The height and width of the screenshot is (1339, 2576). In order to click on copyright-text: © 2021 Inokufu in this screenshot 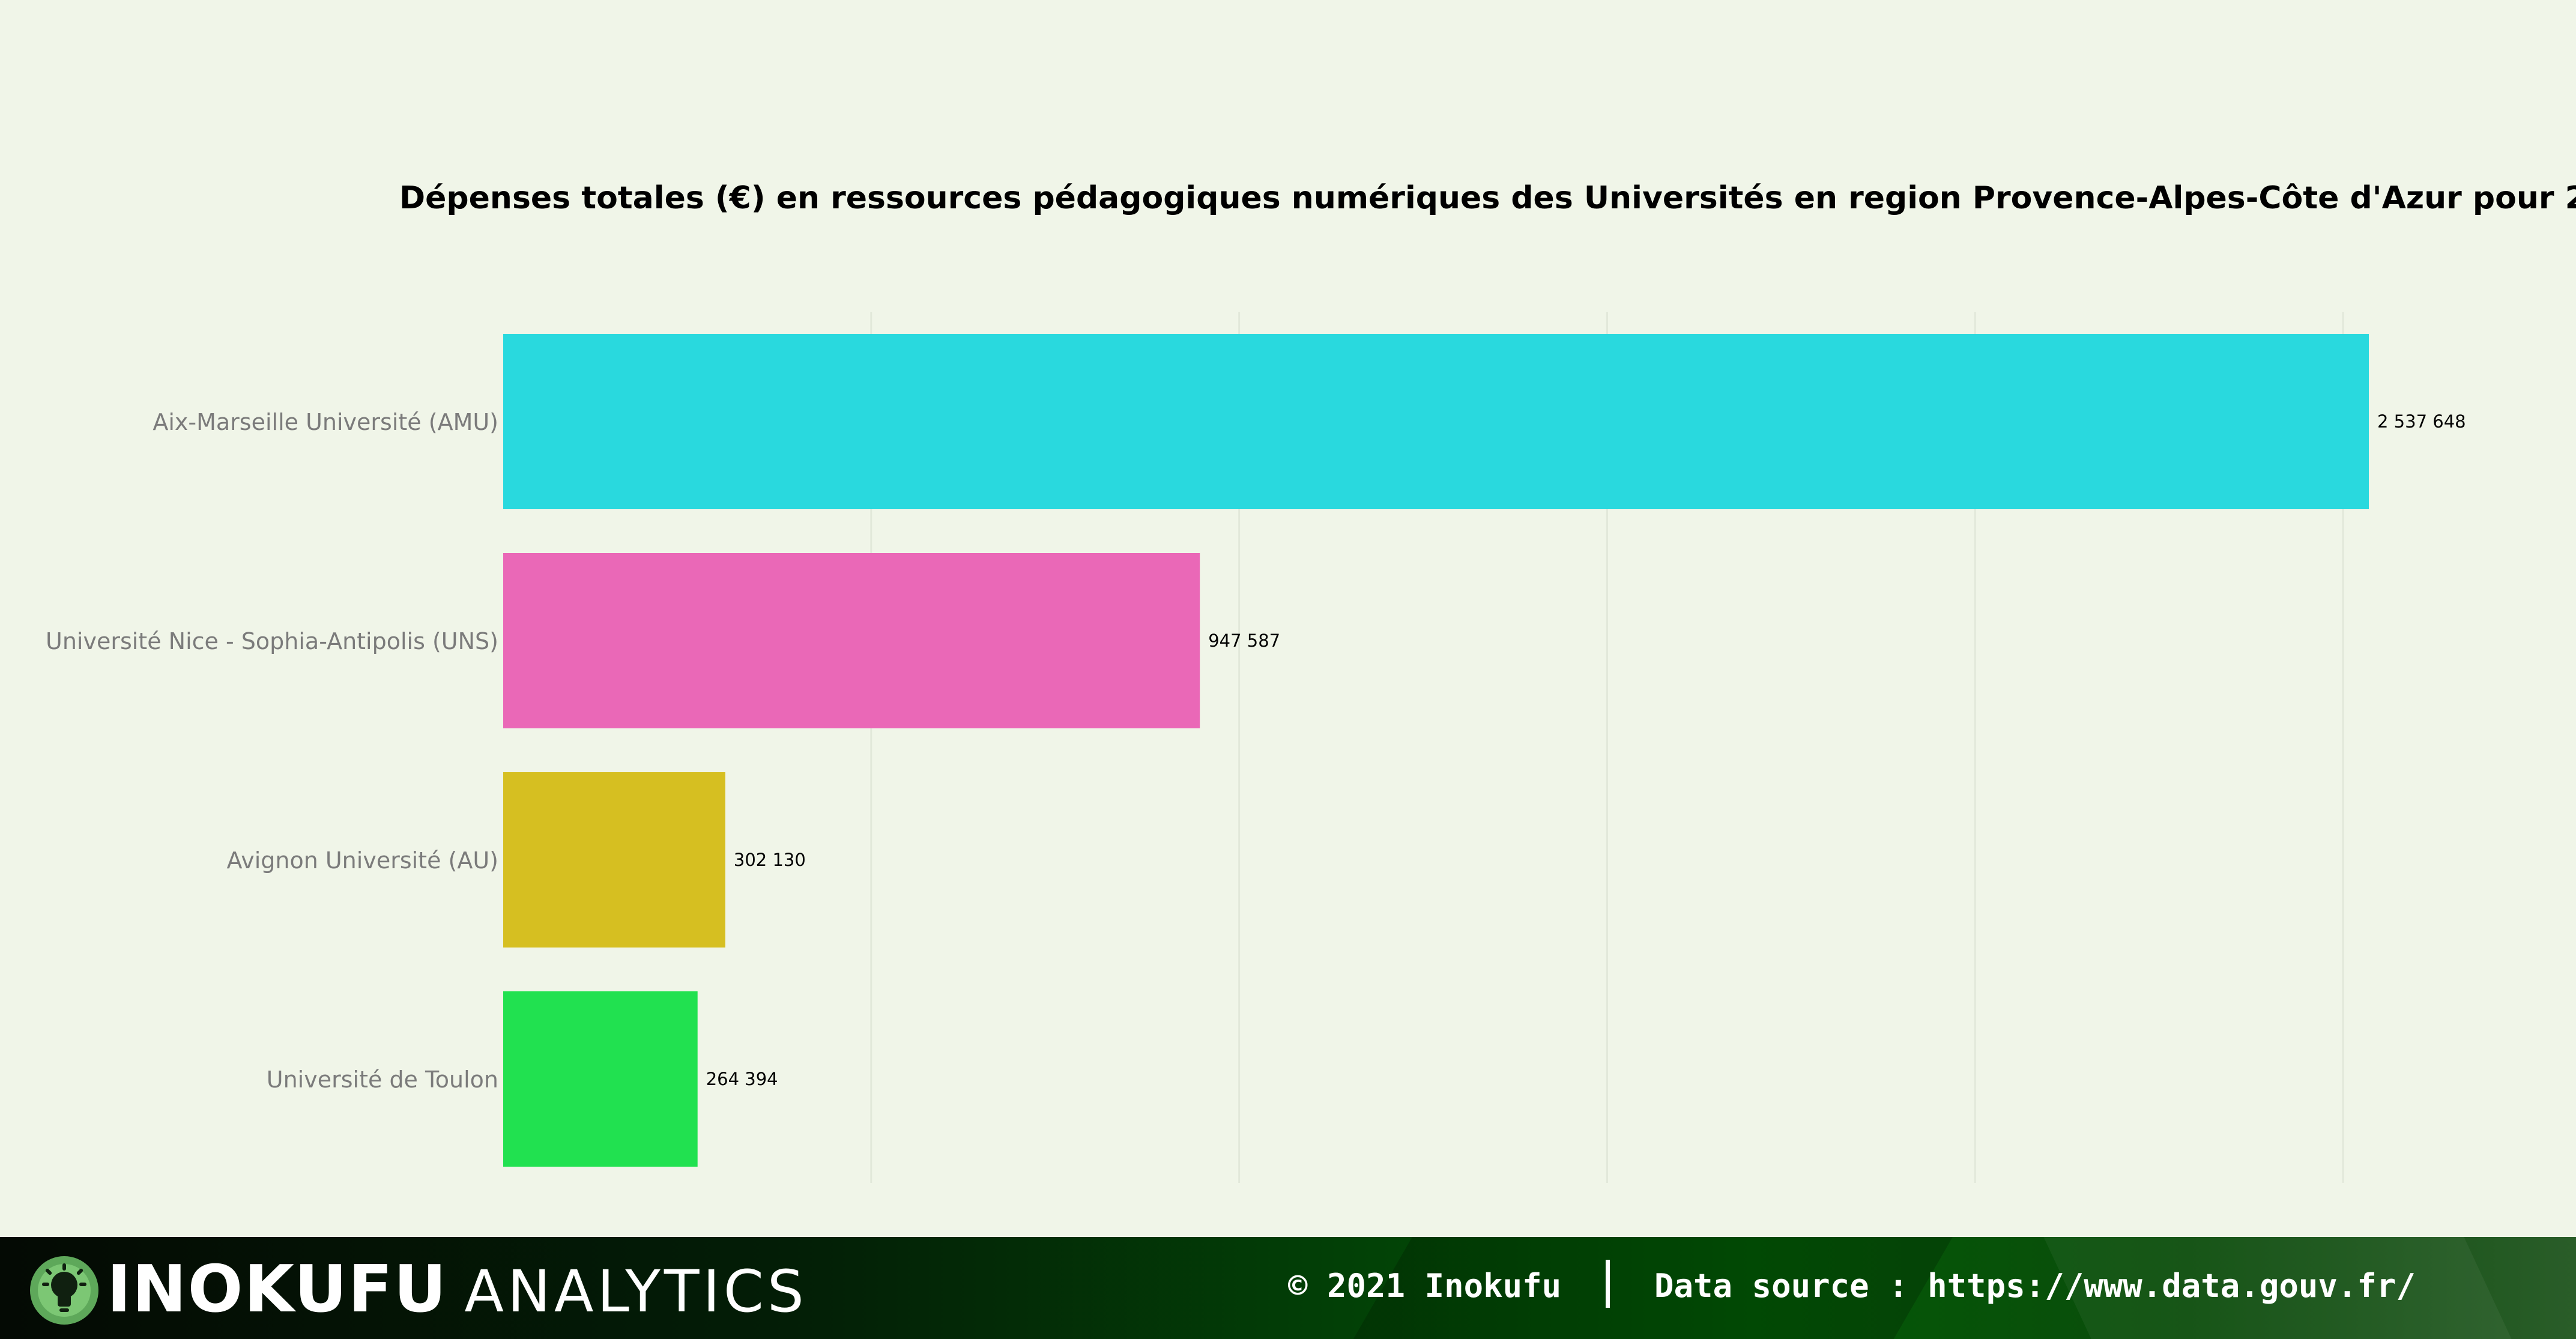, I will do `click(1425, 1286)`.